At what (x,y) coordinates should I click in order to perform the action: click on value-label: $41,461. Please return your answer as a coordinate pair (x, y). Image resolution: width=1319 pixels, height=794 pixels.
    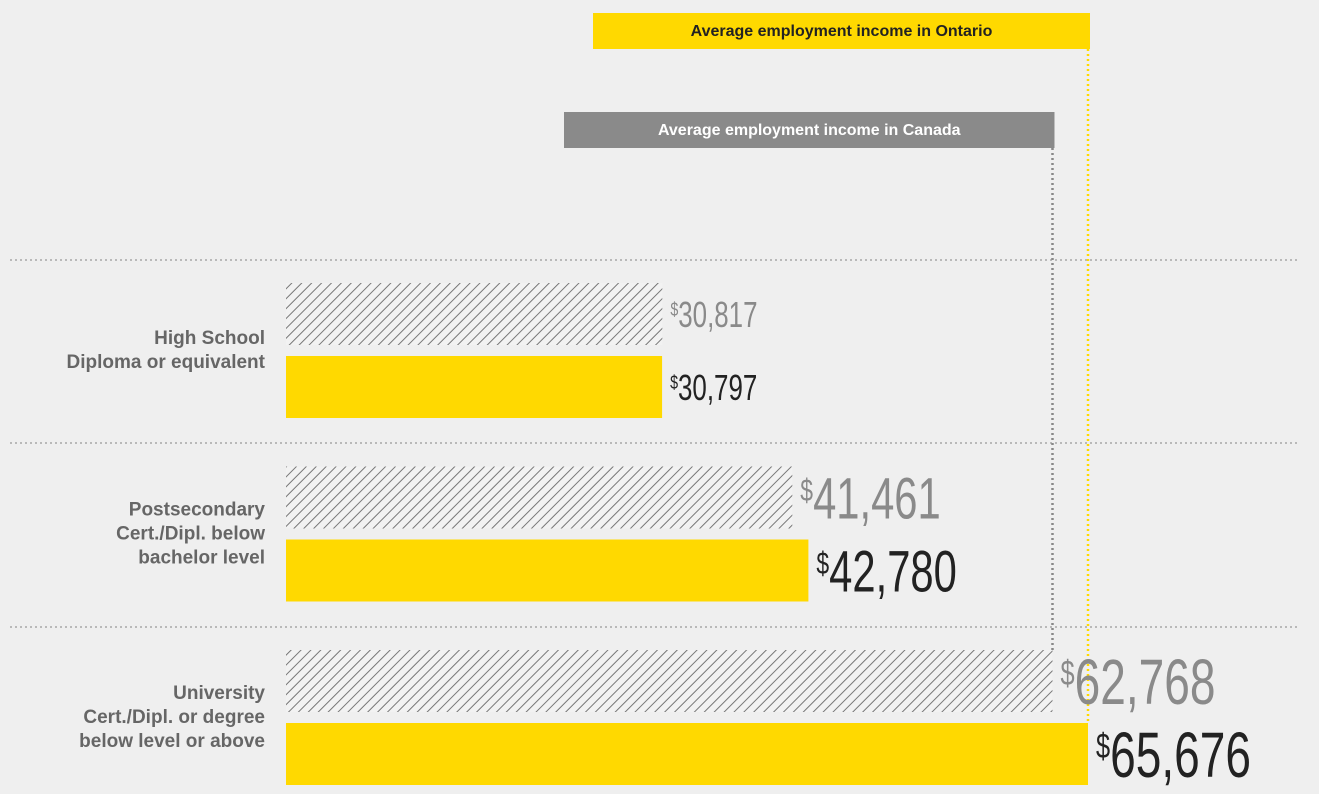
    Looking at the image, I should click on (870, 498).